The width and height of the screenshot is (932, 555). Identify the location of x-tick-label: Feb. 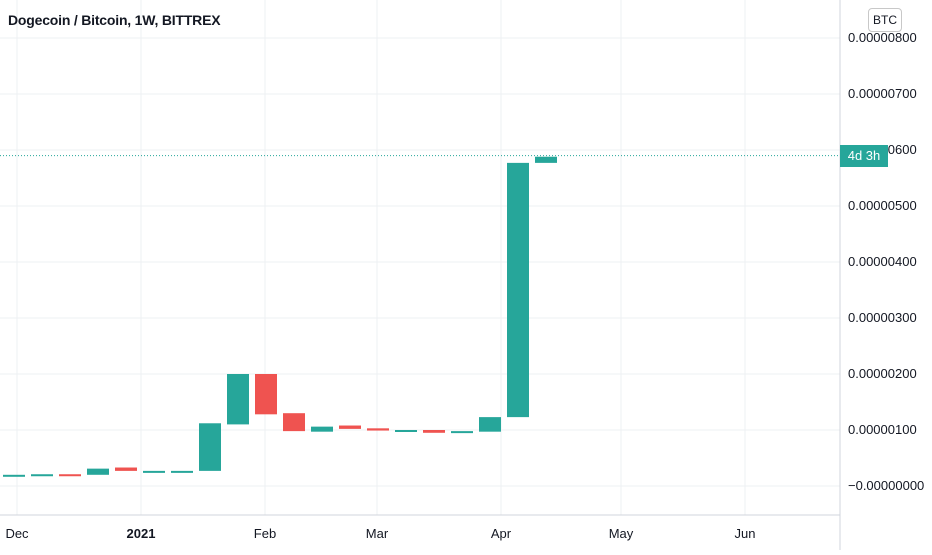
(265, 533).